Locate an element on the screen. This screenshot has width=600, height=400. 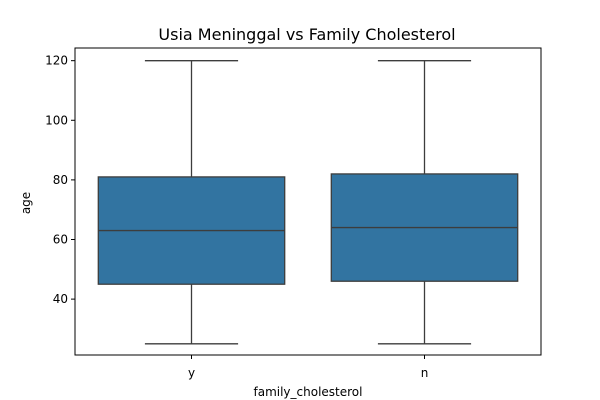
y-axis-ticks: 40 60 80 100 120 is located at coordinates (60, 180).